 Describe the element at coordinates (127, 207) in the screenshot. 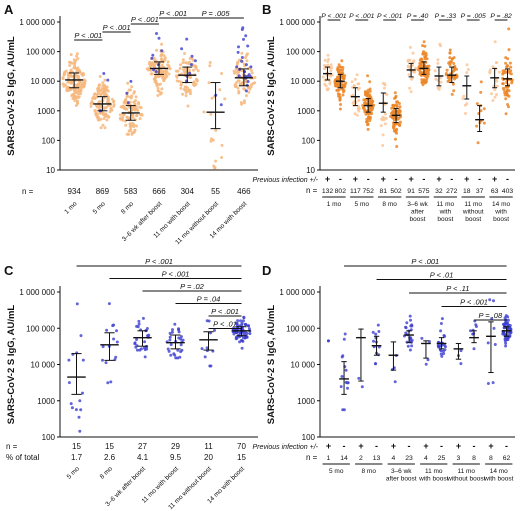

I see `x-tick-label: 8 mo` at that location.